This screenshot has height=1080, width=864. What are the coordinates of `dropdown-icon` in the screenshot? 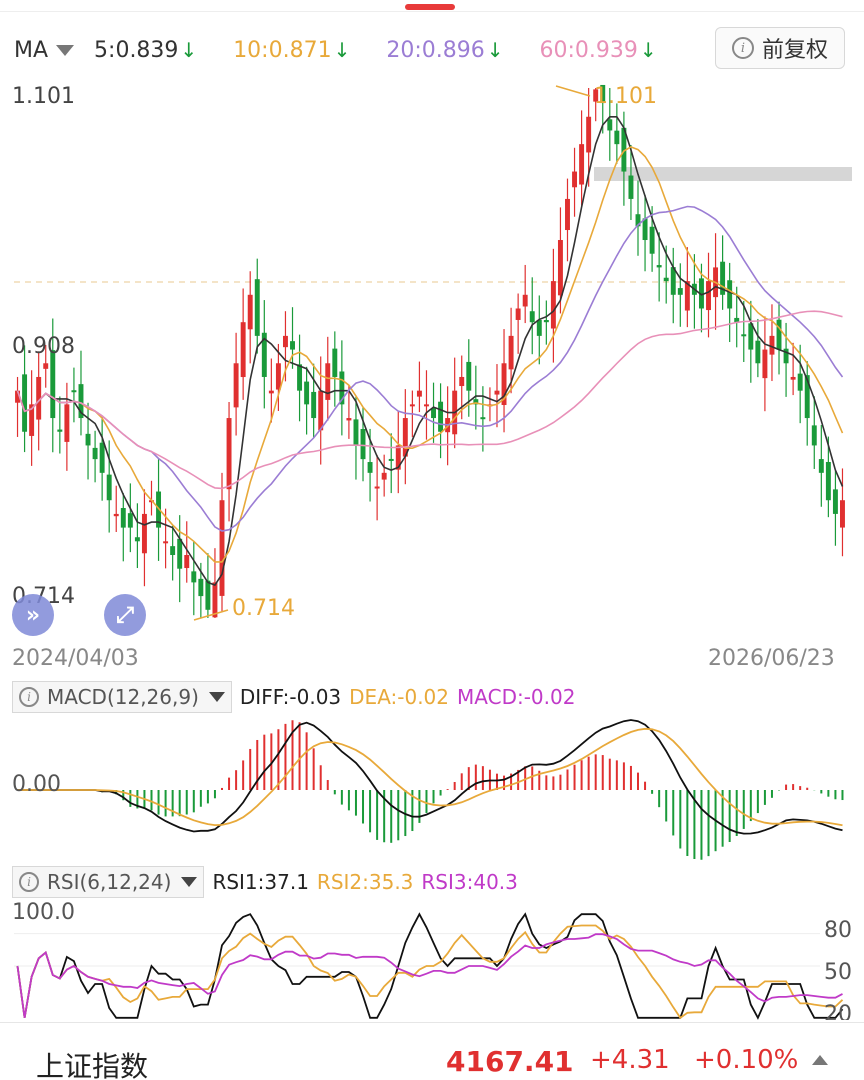 It's located at (189, 882).